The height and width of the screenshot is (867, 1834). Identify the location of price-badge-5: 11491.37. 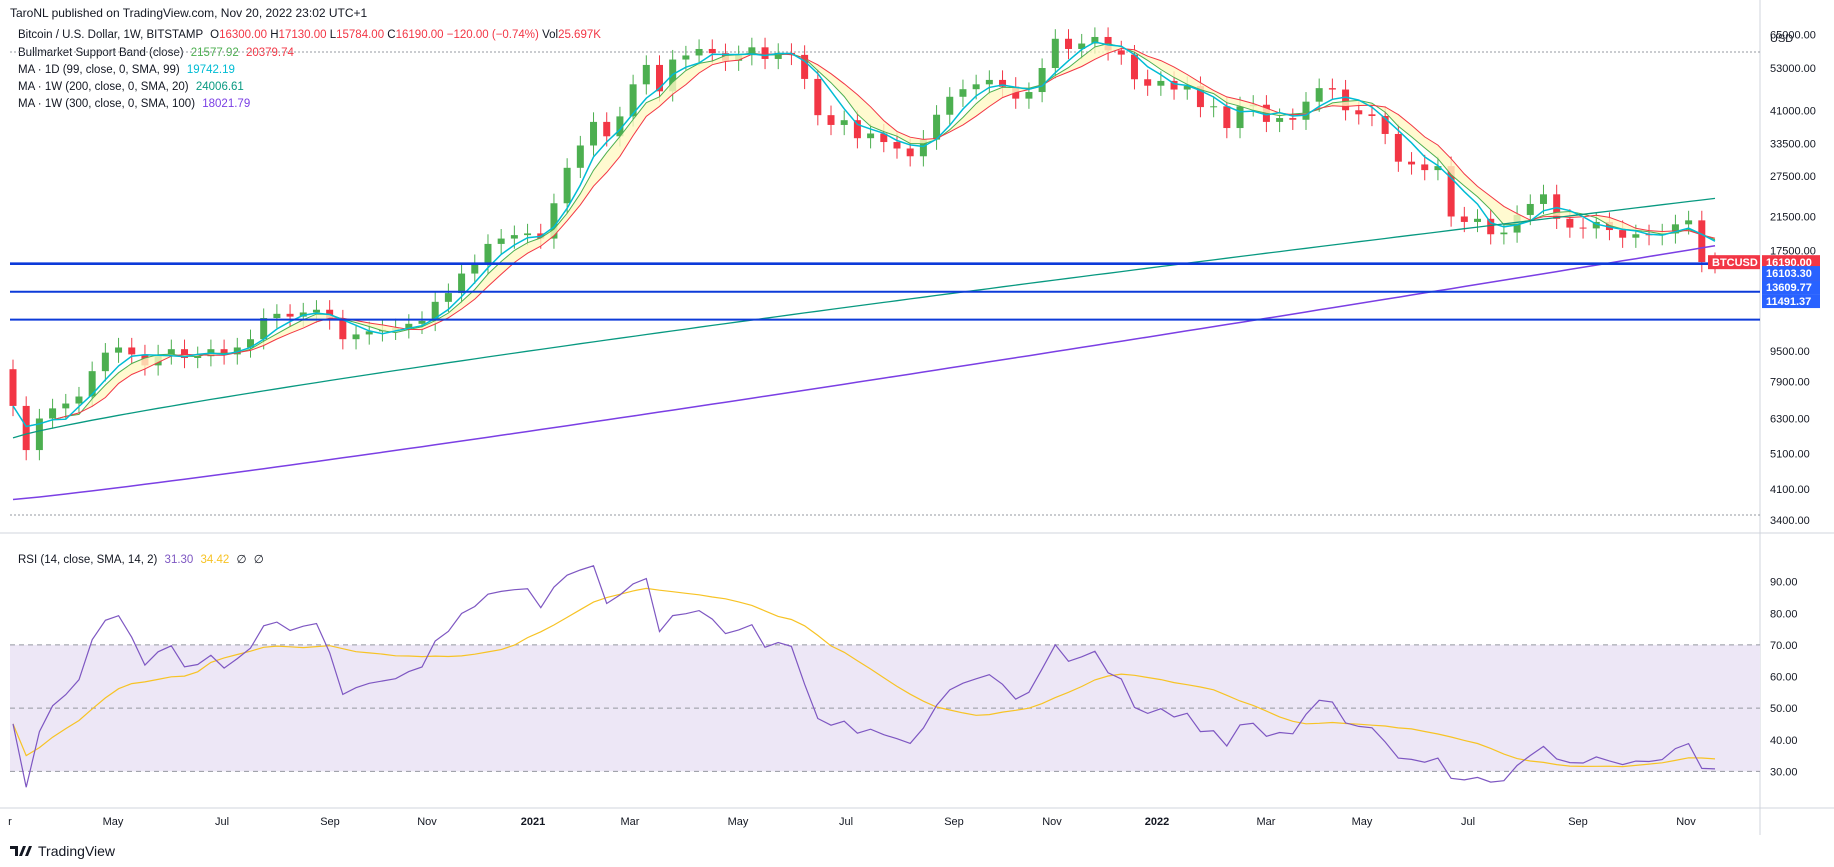
(1788, 302).